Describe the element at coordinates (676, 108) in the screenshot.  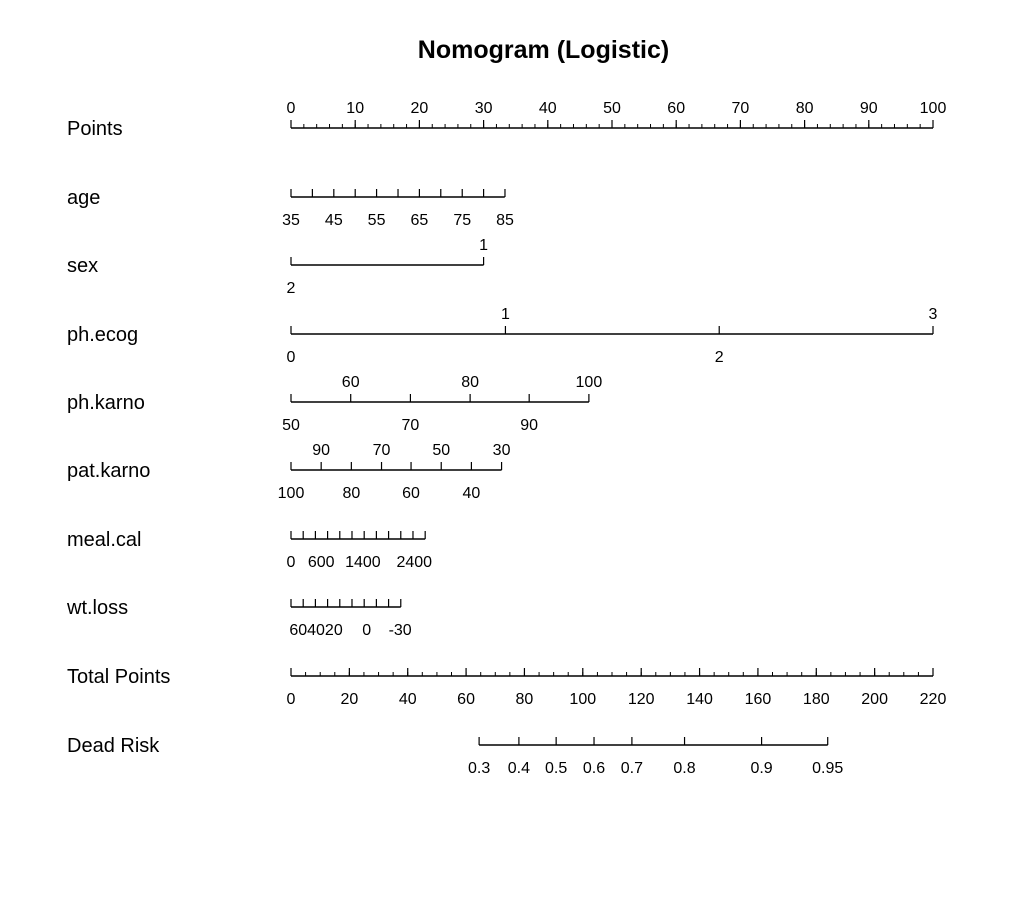
I see `tick-label-points: 60` at that location.